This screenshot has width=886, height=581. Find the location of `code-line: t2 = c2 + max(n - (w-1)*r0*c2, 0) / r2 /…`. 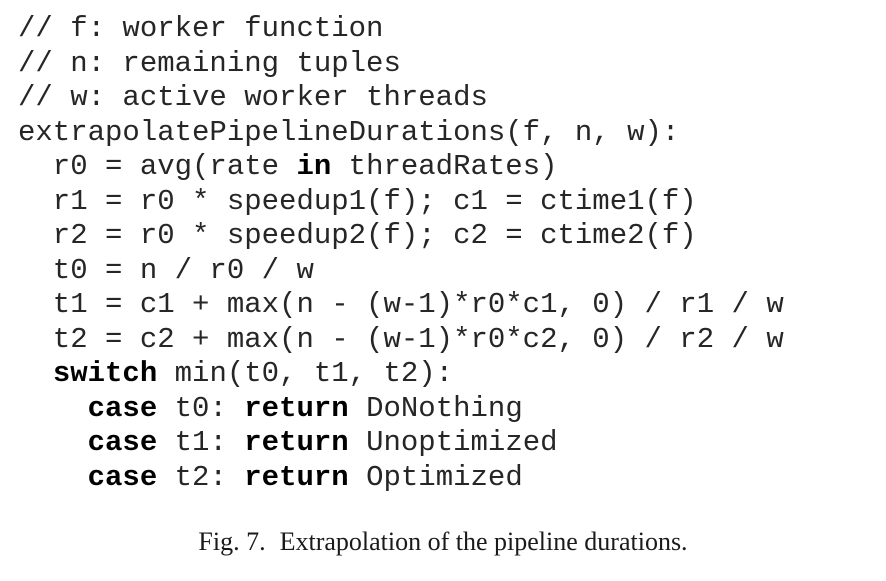

code-line: t2 = c2 + max(n - (w-1)*r0*c2, 0) / r2 /… is located at coordinates (401, 340).